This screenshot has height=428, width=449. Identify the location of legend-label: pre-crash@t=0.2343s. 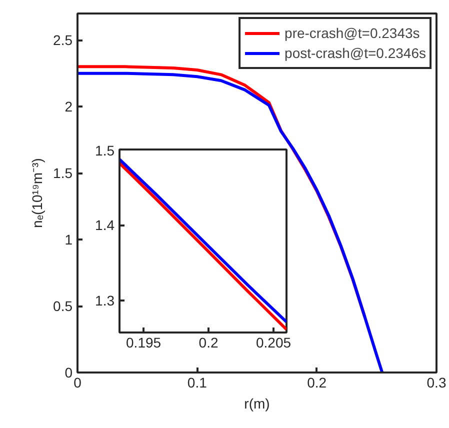
(352, 33).